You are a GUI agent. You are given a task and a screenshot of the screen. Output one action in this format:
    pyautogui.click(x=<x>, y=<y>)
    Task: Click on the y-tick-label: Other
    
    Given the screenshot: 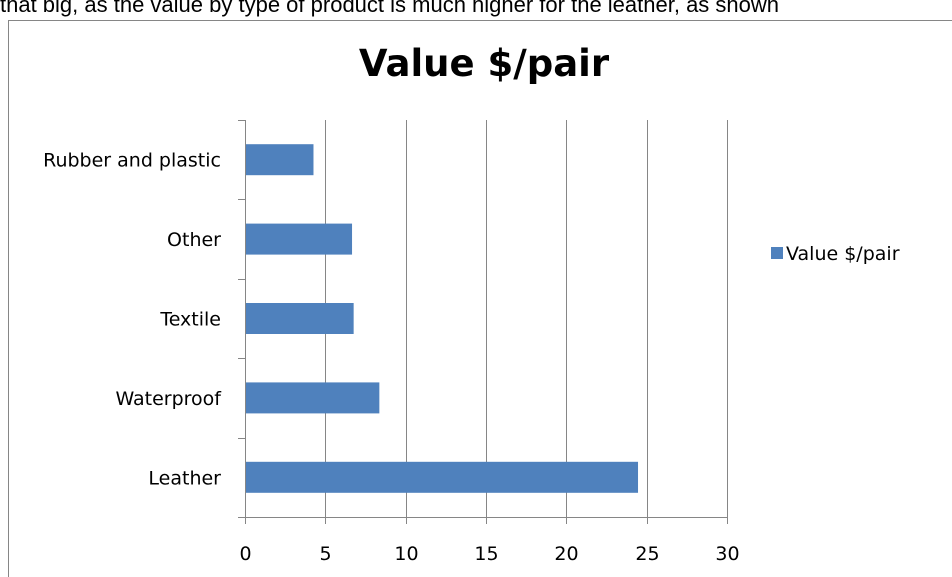 What is the action you would take?
    pyautogui.click(x=194, y=240)
    